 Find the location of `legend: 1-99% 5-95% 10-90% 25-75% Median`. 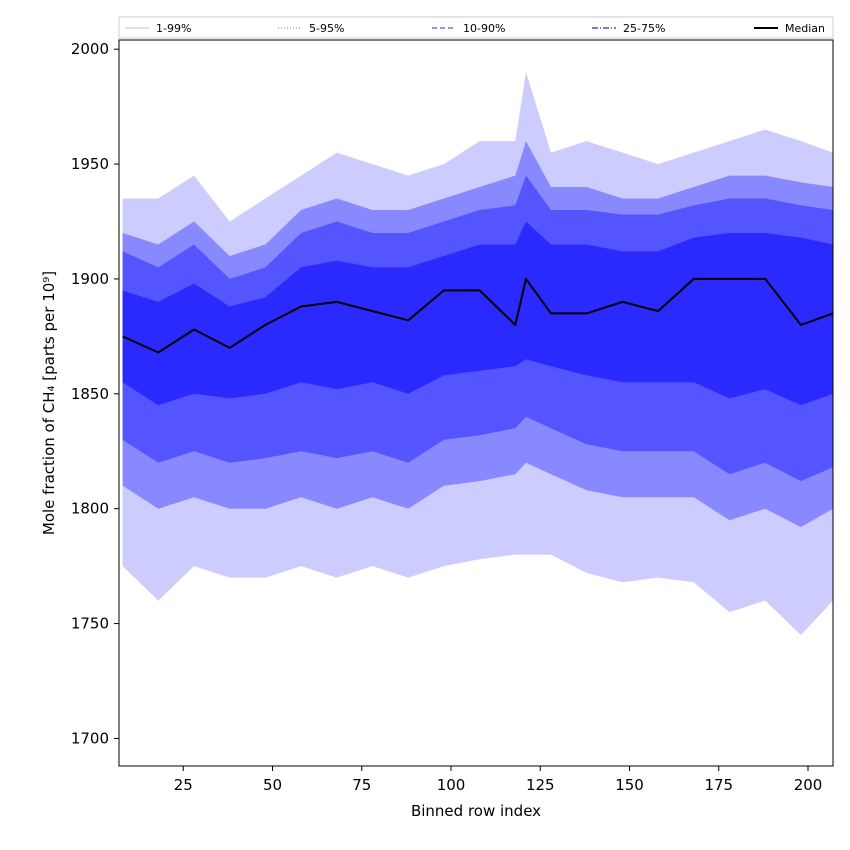

legend: 1-99% 5-95% 10-90% 25-75% Median is located at coordinates (476, 27).